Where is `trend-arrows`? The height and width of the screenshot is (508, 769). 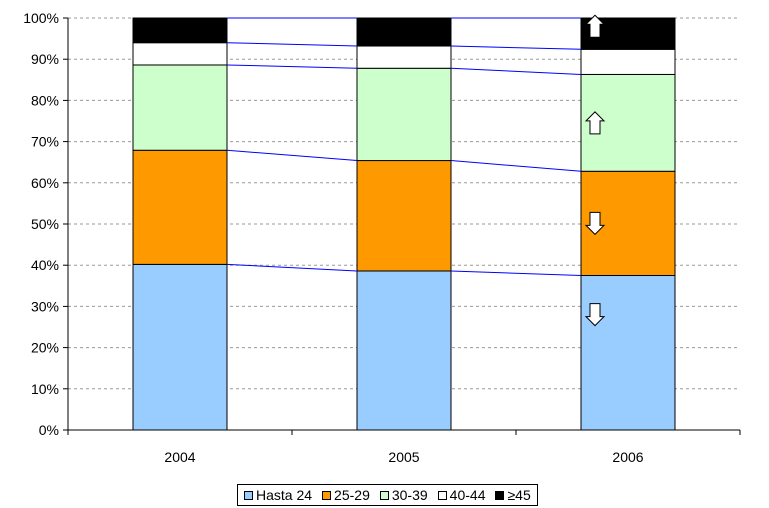 trend-arrows is located at coordinates (595, 170).